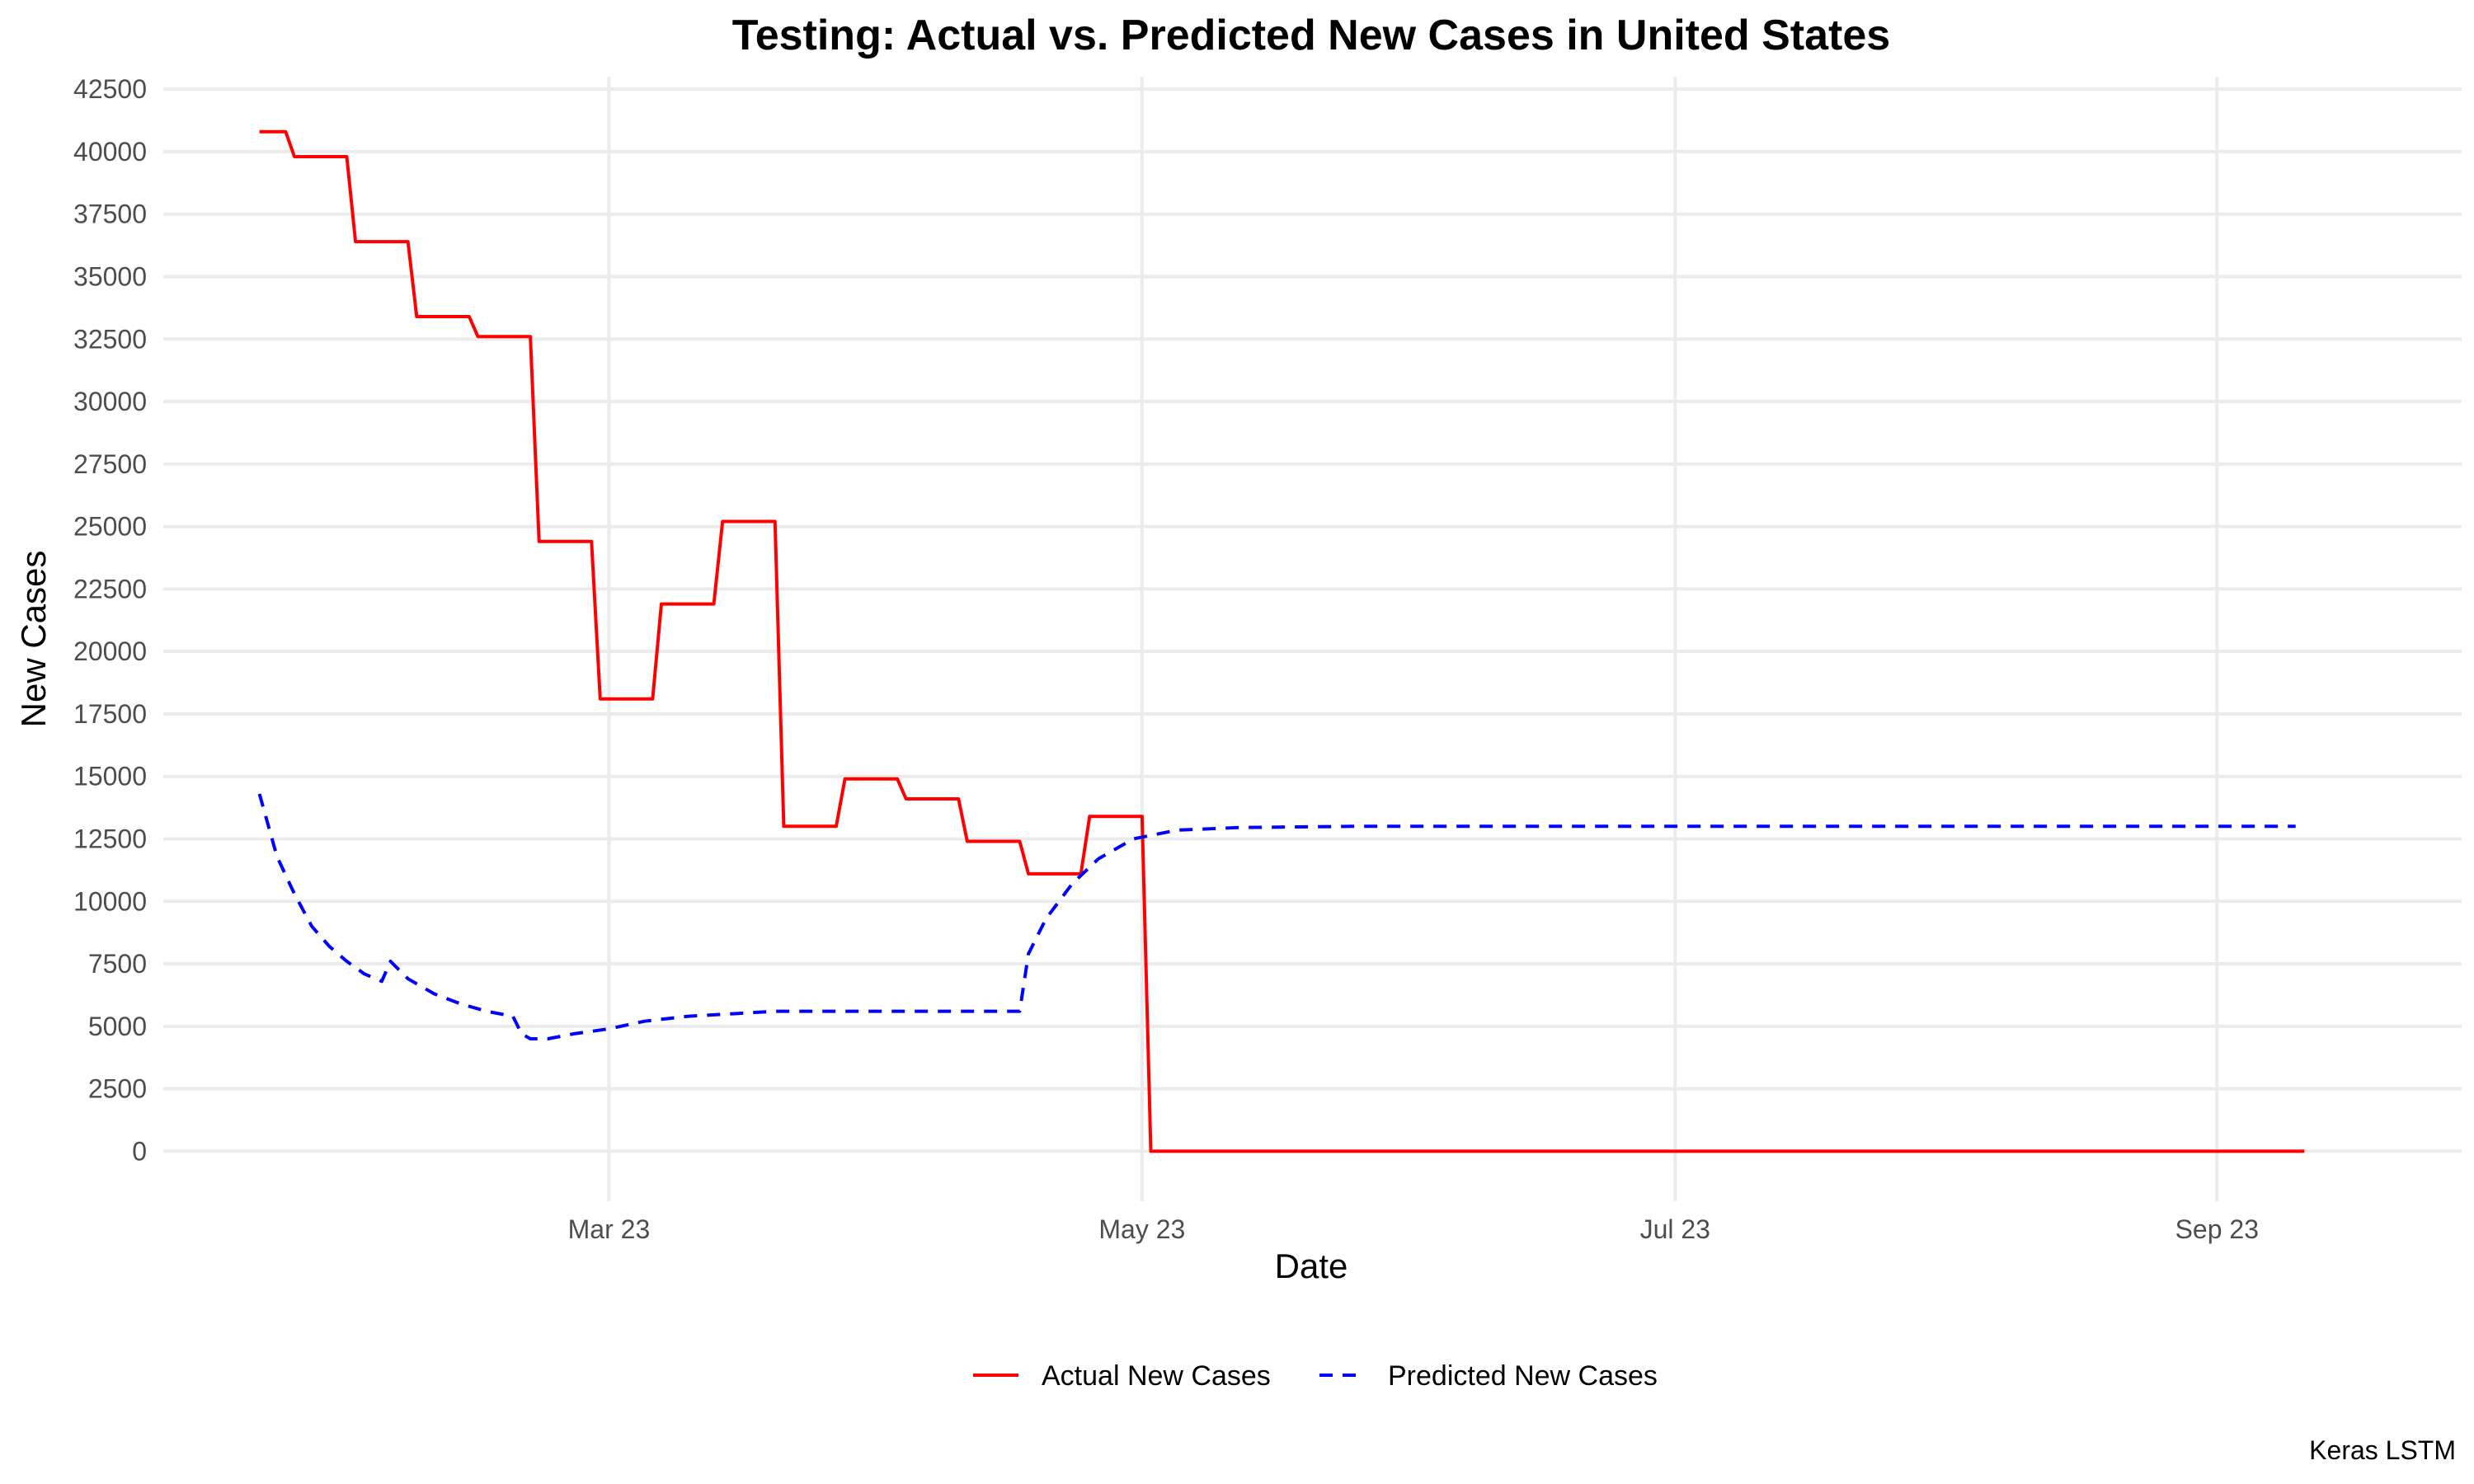 Image resolution: width=2474 pixels, height=1484 pixels. I want to click on y-tick-label: 0, so click(139, 1151).